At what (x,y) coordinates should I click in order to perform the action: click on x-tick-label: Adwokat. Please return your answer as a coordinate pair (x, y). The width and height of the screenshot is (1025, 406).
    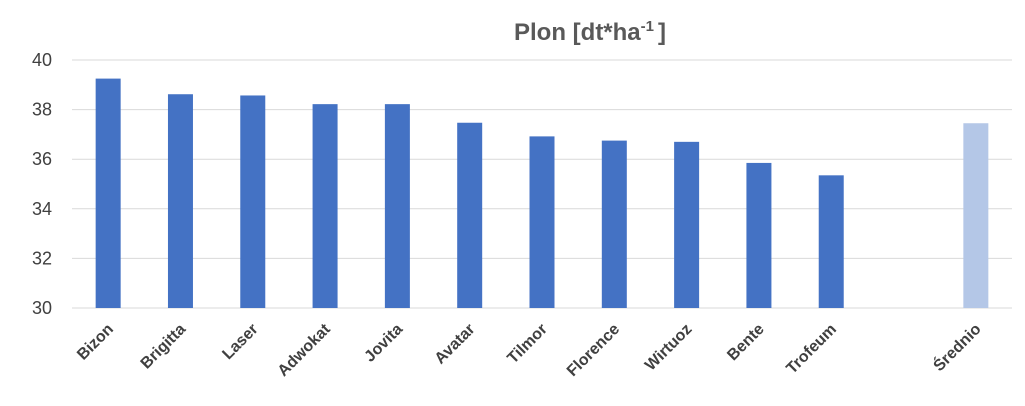
    Looking at the image, I should click on (305, 350).